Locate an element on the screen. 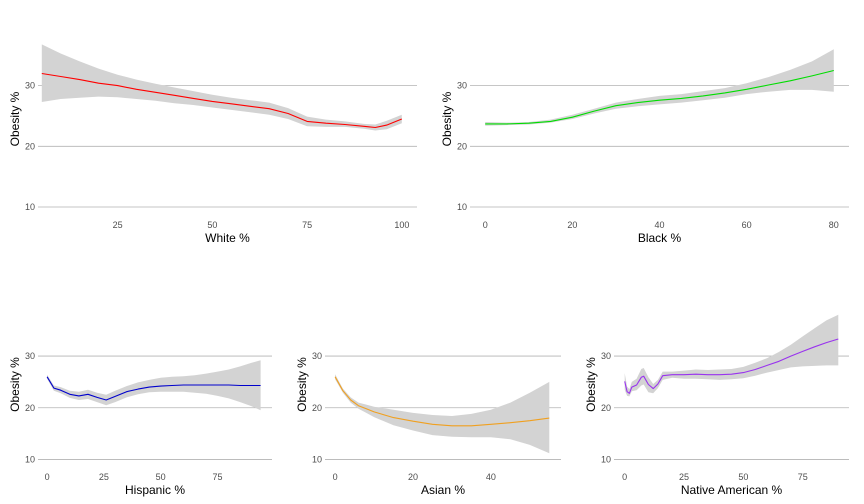 The width and height of the screenshot is (864, 504). x-axis-title: White % is located at coordinates (227, 238).